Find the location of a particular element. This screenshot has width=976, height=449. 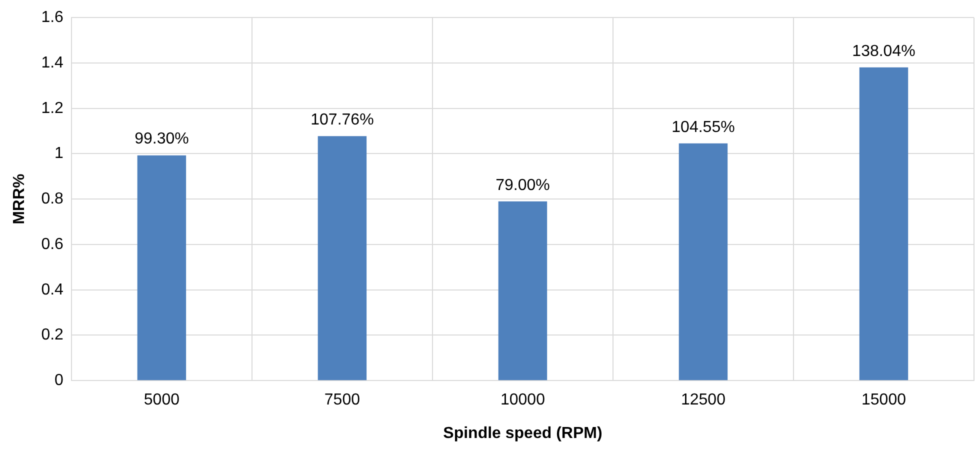

y-tick-label: 1.2 is located at coordinates (52, 108).